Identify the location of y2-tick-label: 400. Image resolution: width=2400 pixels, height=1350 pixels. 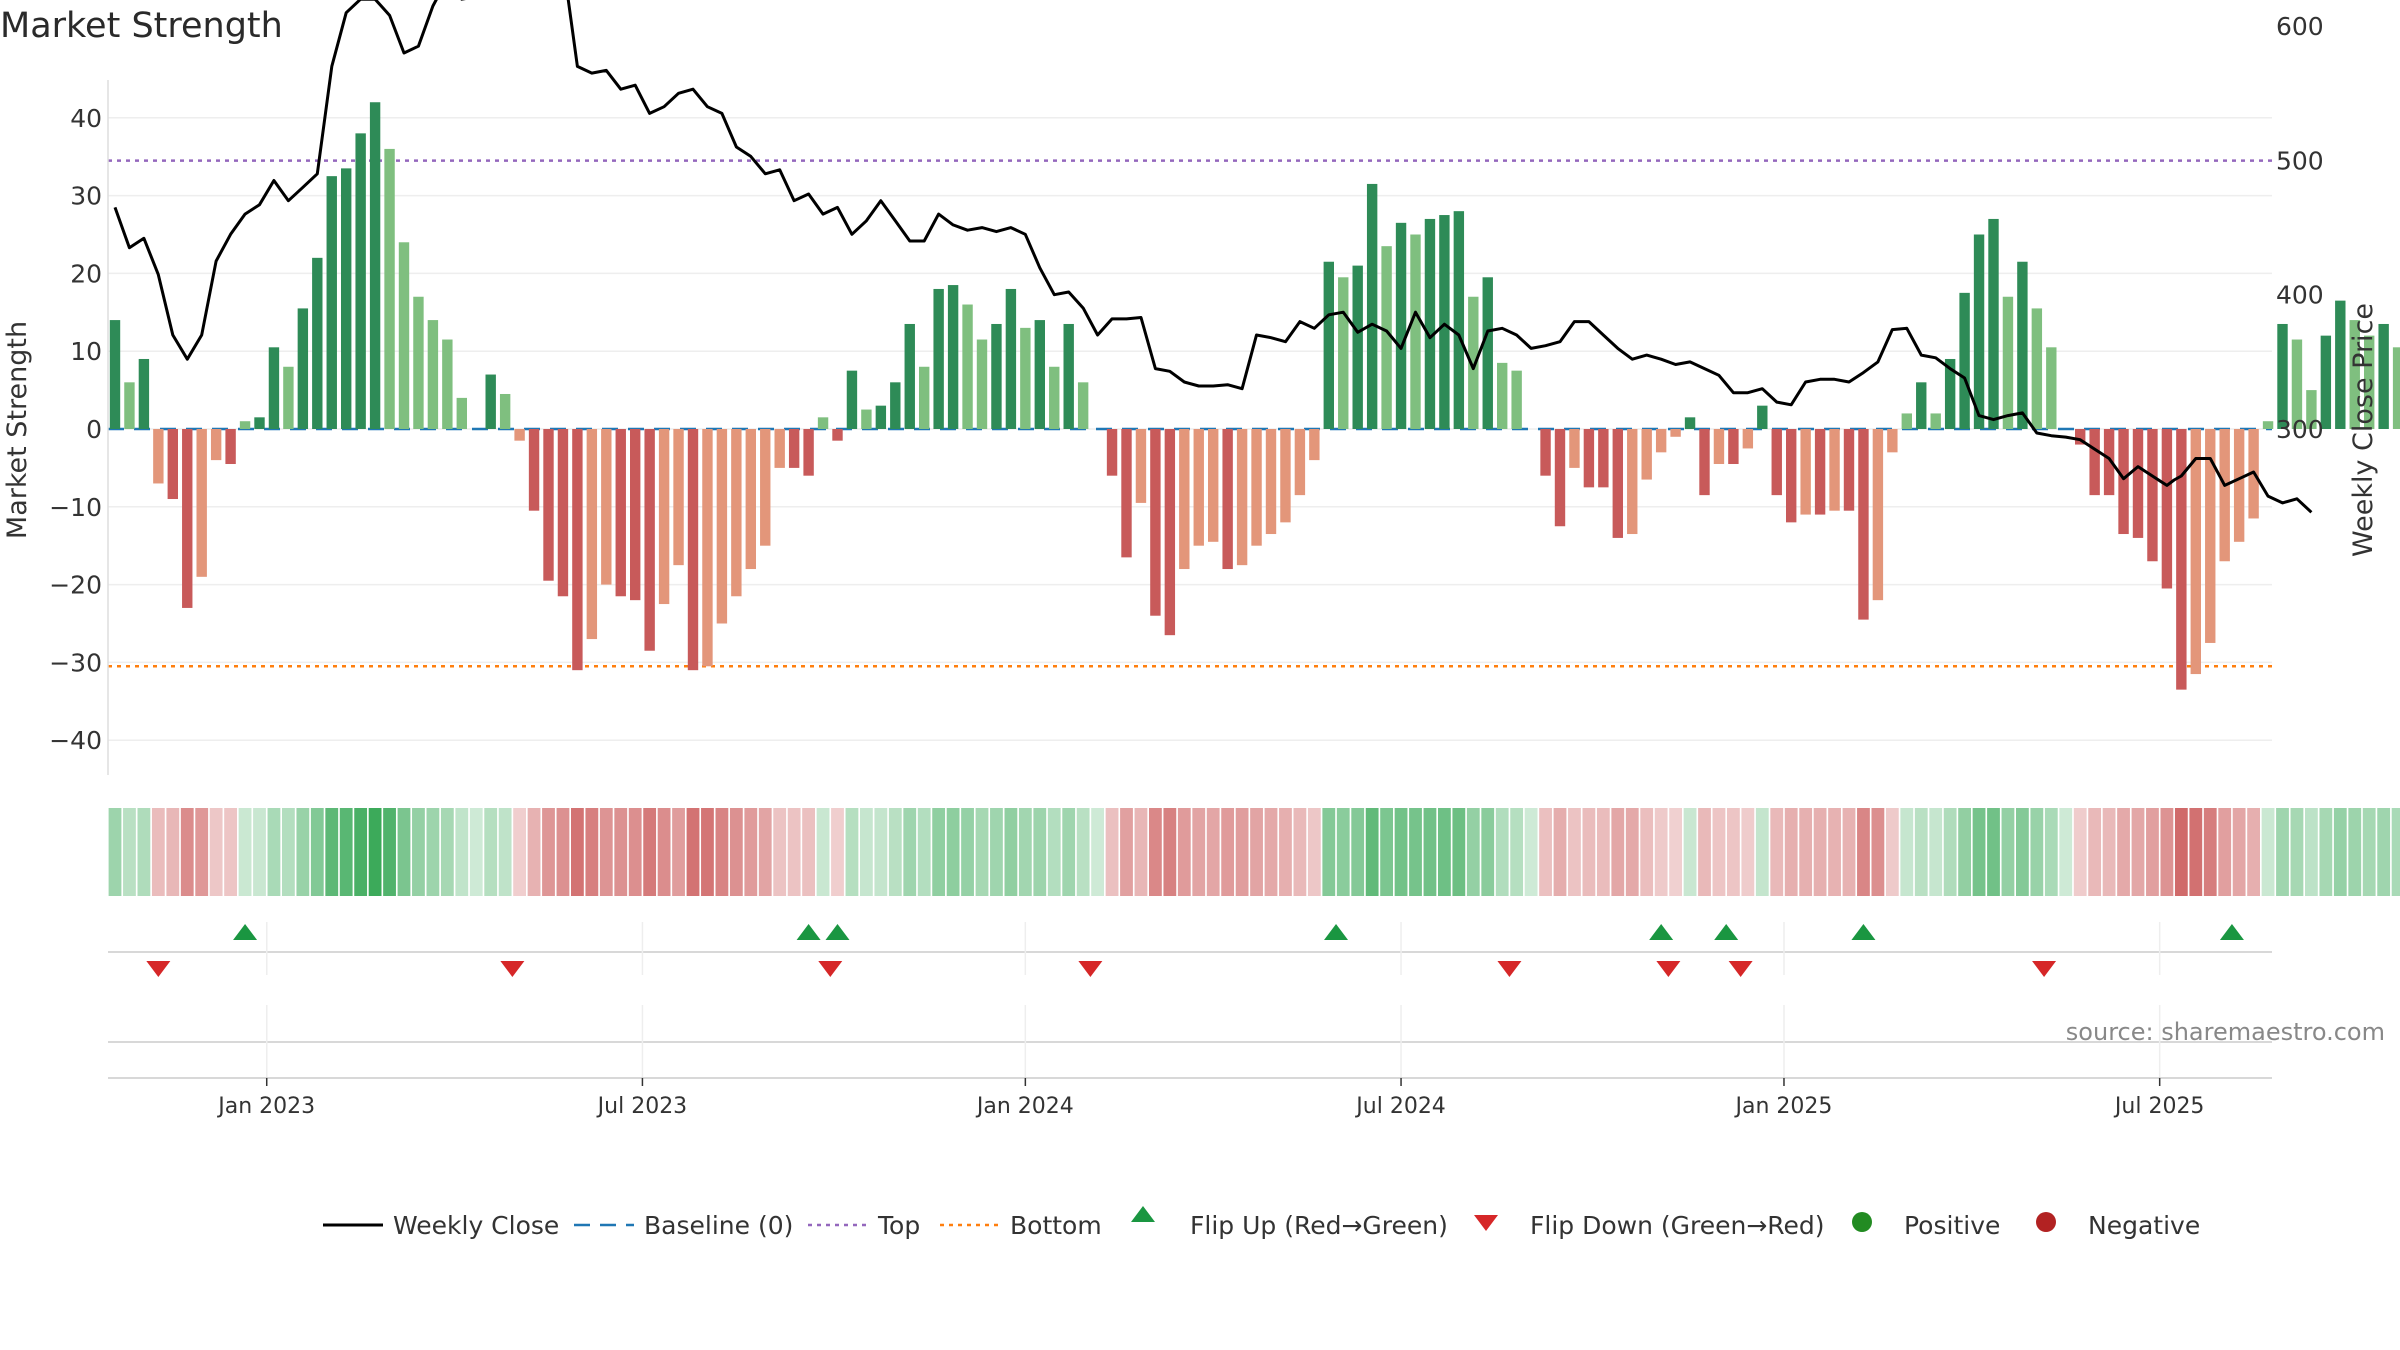
(2300, 295).